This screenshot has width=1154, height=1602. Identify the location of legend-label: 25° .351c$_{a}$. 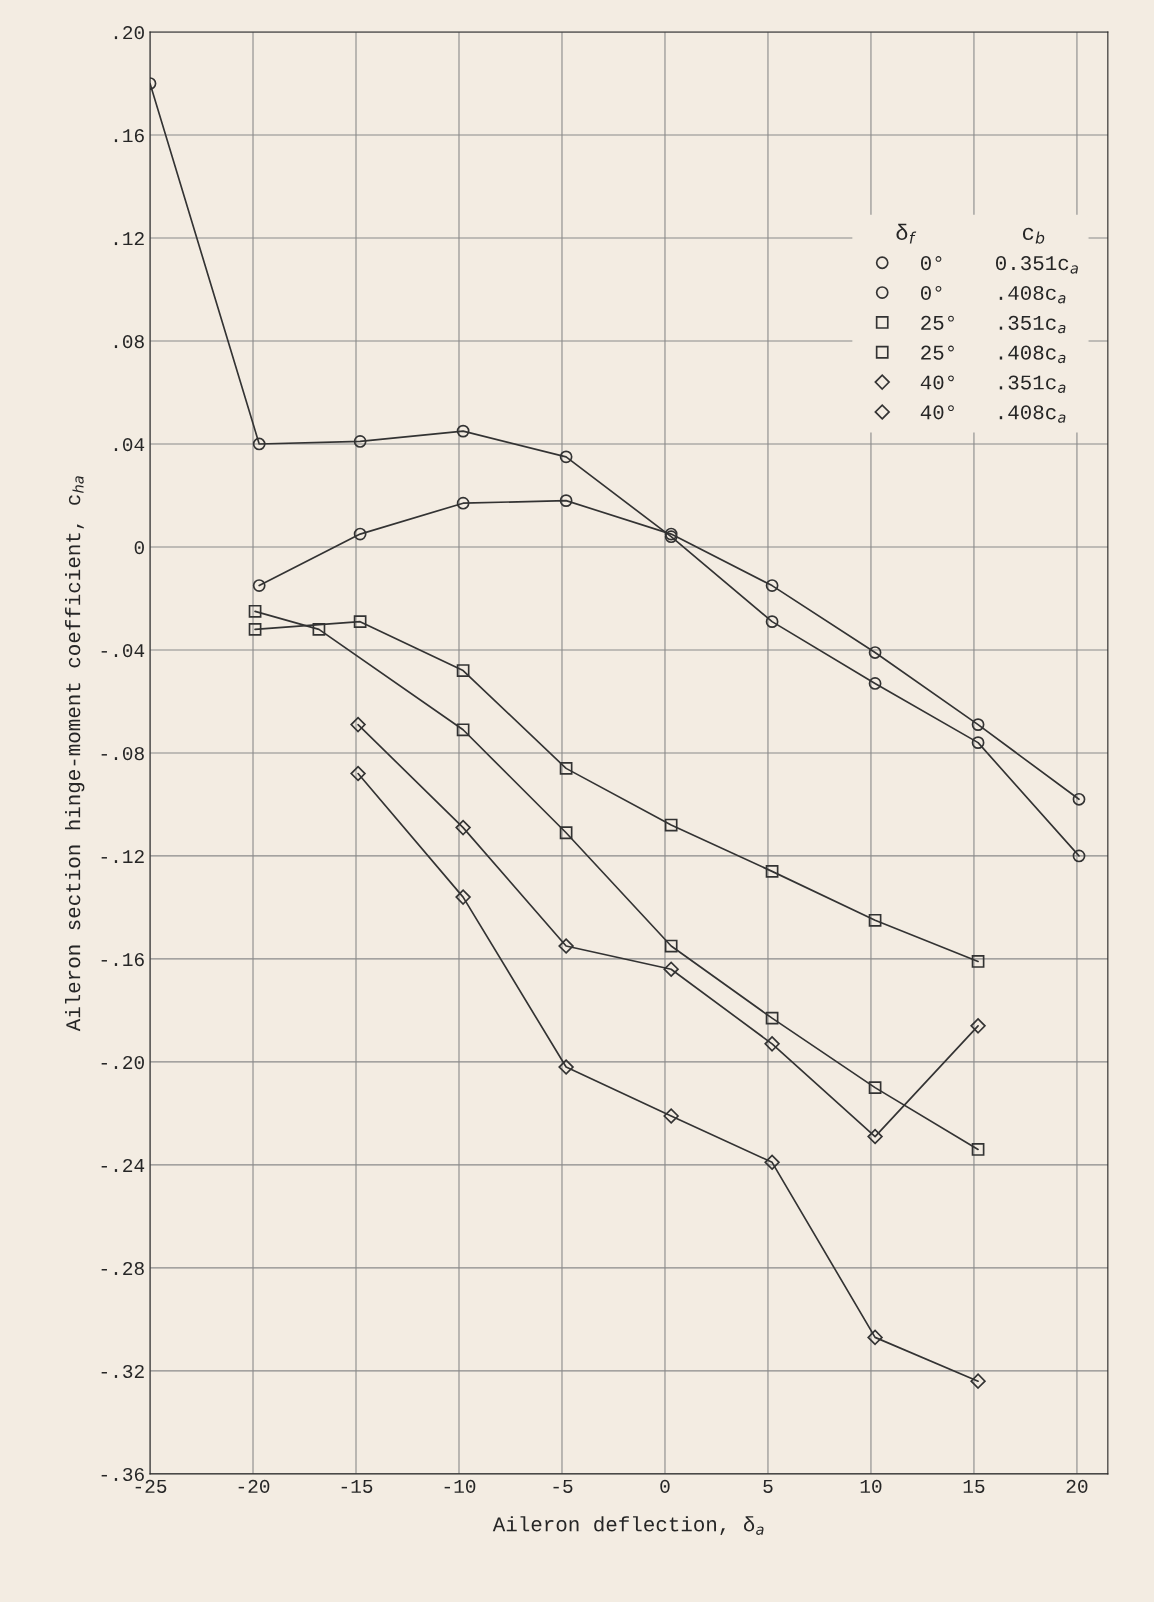
(993, 324).